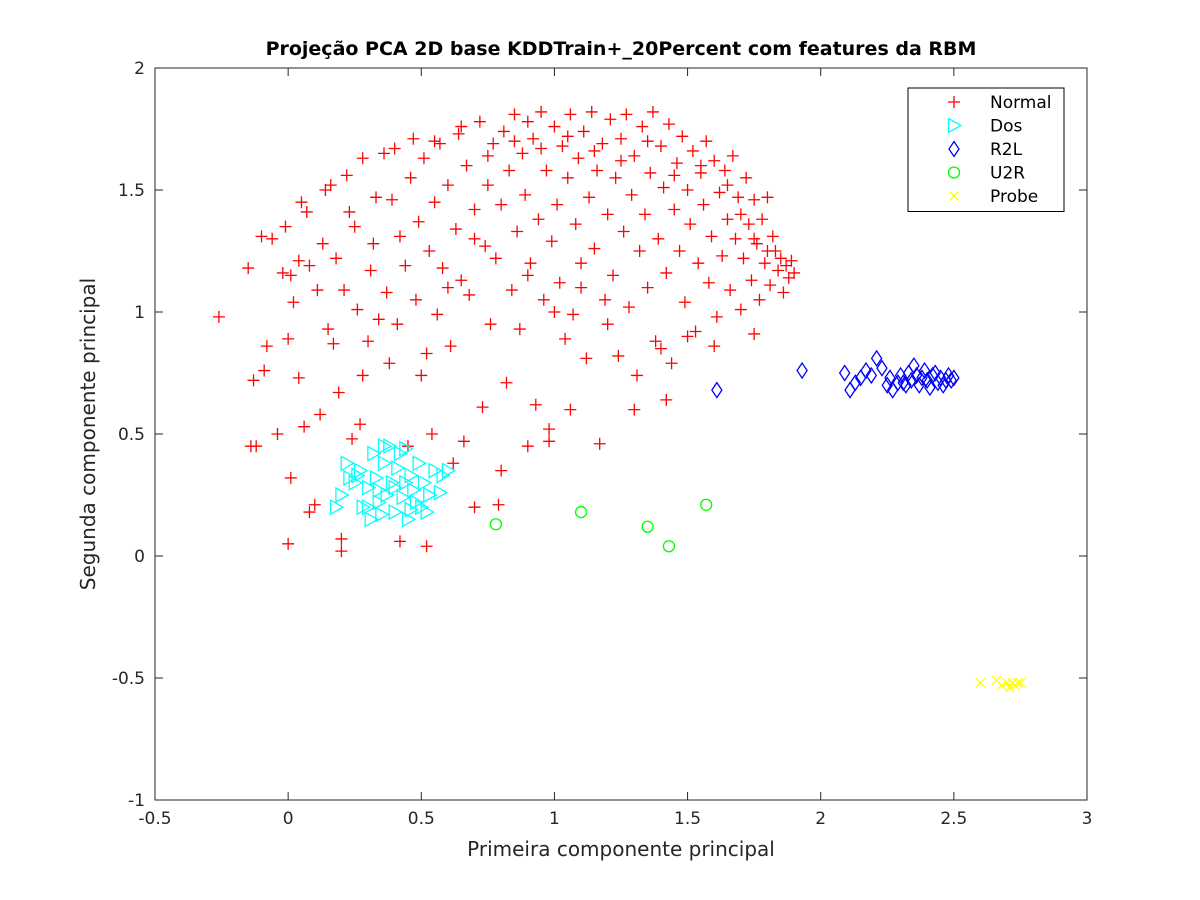 Image resolution: width=1200 pixels, height=900 pixels. Describe the element at coordinates (1017, 682) in the screenshot. I see `point-probe` at that location.